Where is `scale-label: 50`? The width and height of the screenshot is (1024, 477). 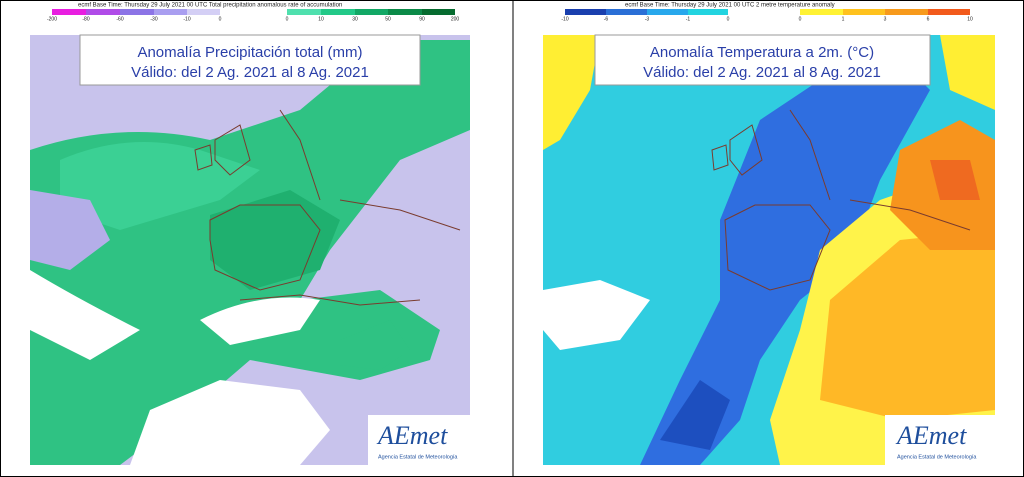
scale-label: 50 is located at coordinates (388, 19).